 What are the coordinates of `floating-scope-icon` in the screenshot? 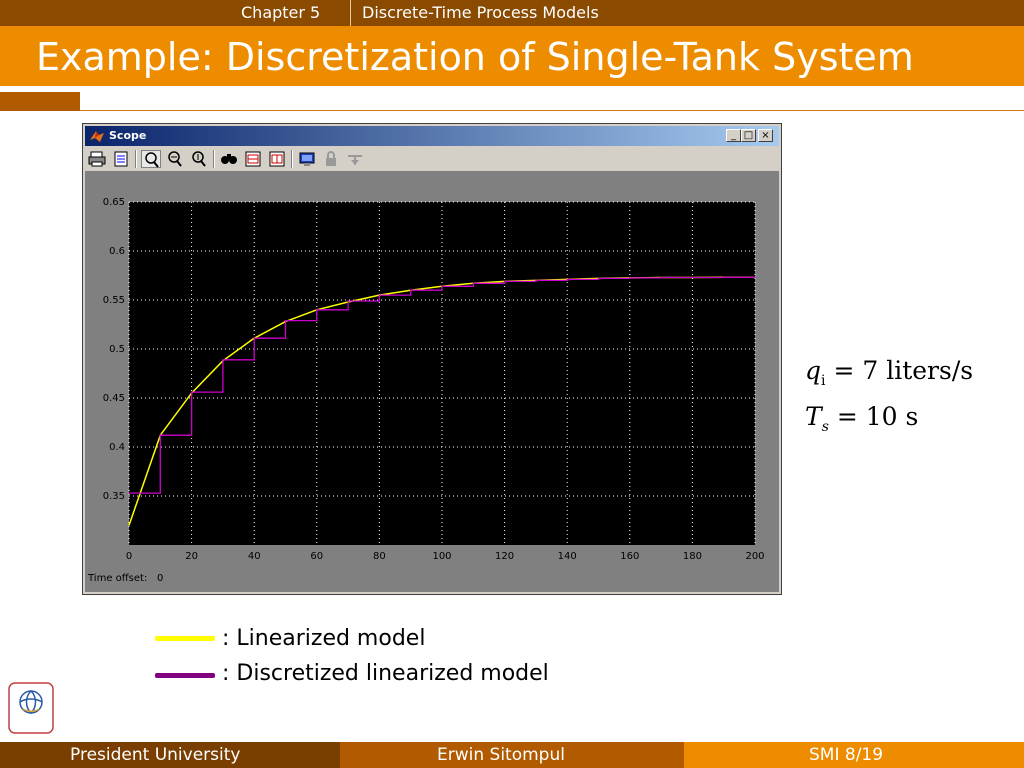 It's located at (307, 159).